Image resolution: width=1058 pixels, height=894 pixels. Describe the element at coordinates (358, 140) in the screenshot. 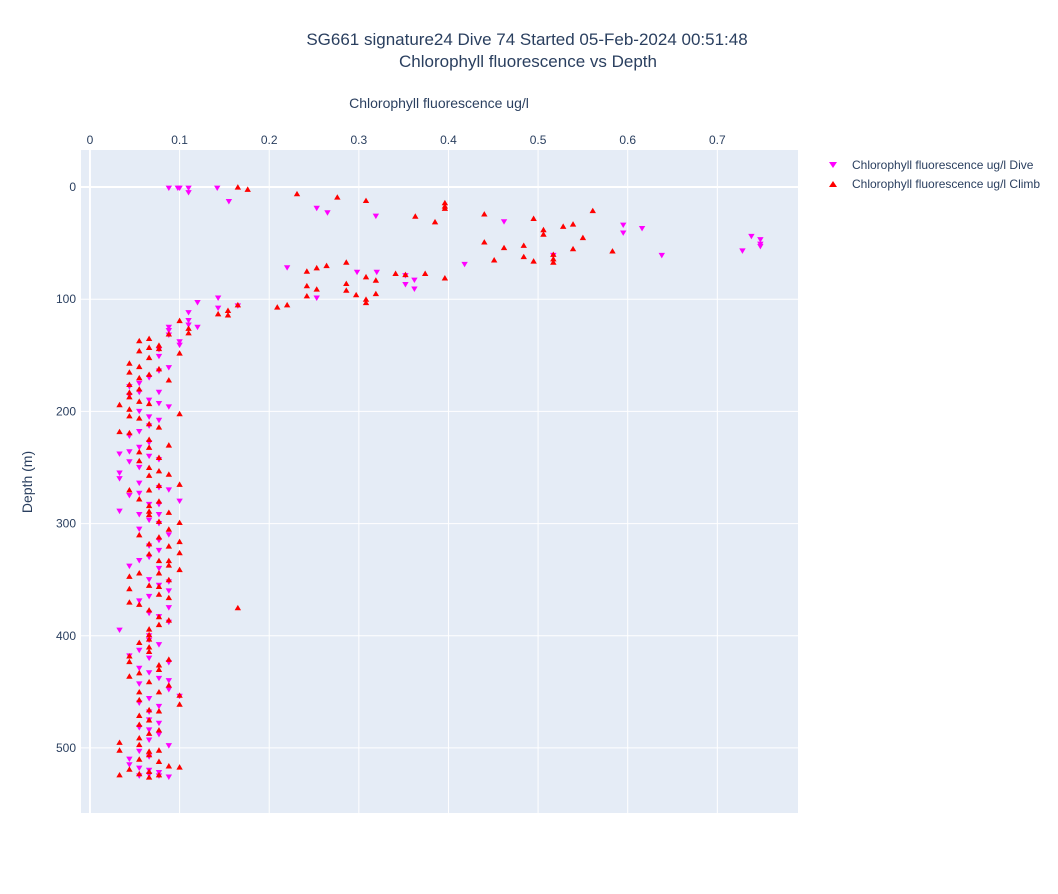

I see `x-tick-label: 0.3` at that location.